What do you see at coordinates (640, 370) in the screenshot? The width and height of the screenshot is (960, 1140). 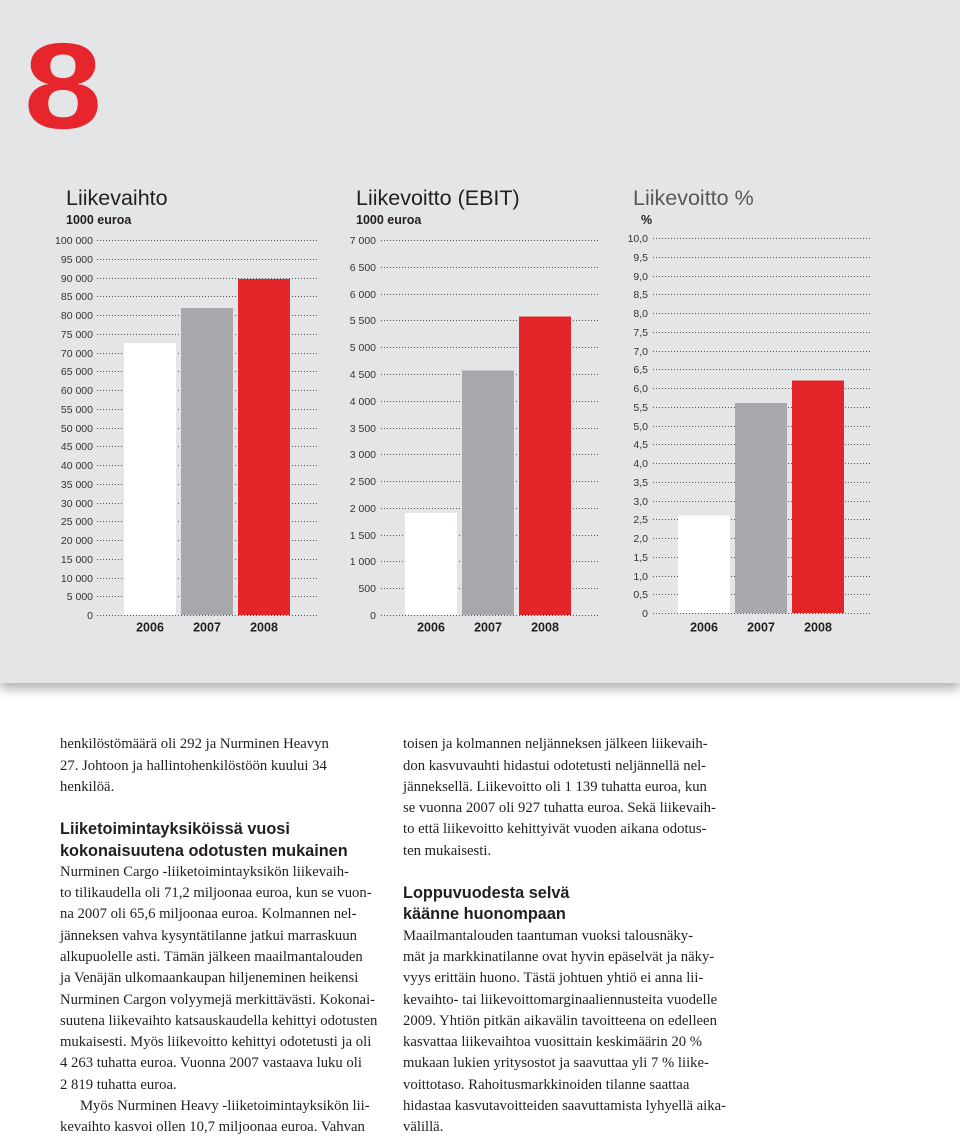 I see `y-tick-label: 6,5` at bounding box center [640, 370].